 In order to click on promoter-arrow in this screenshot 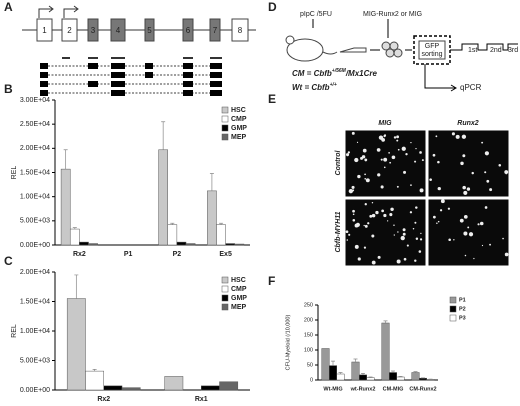, I will do `click(71, 11)`.